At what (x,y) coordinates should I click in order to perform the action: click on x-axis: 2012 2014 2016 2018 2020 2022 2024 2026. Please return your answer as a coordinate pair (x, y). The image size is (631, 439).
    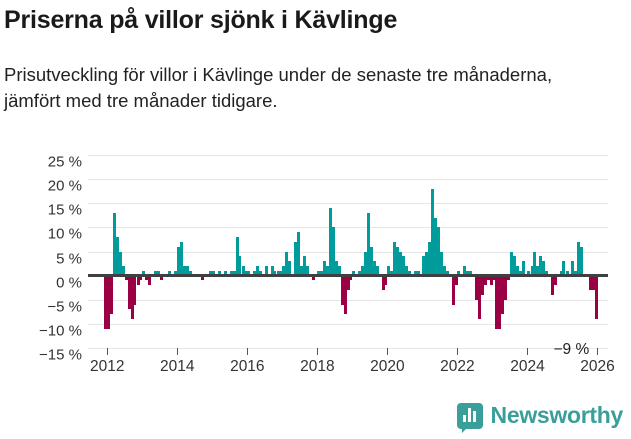
    Looking at the image, I should click on (351, 368).